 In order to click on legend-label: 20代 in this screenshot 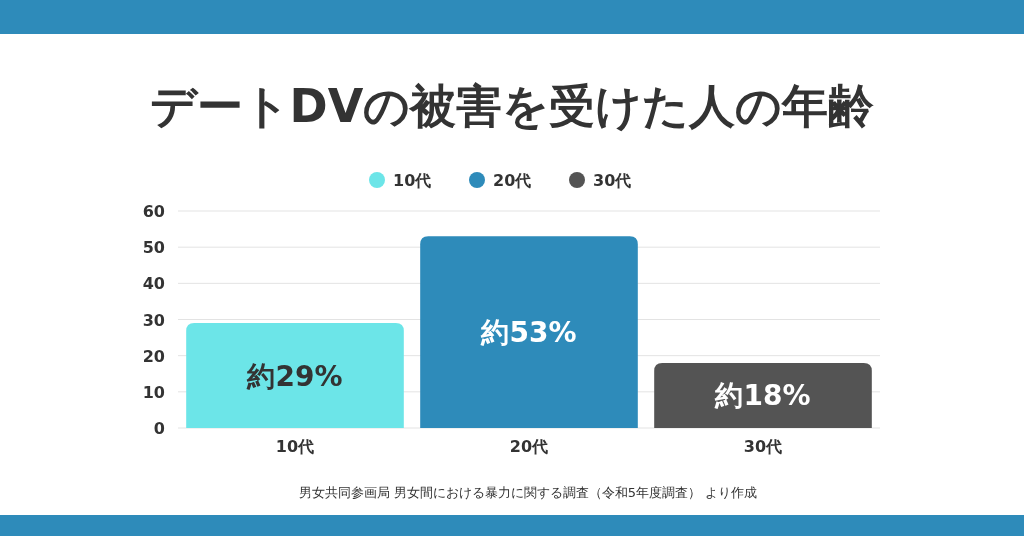, I will do `click(512, 180)`.